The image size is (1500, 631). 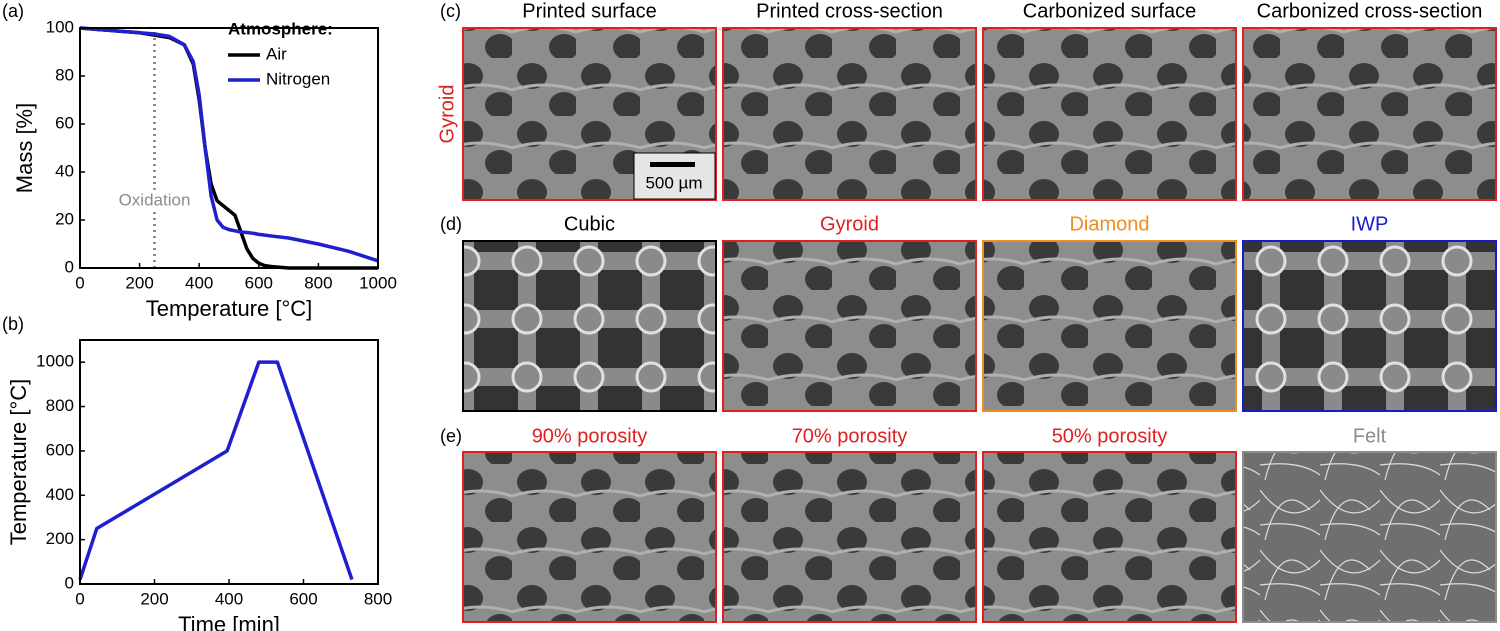 I want to click on image-title: Carbonized cross-section, so click(x=1370, y=11).